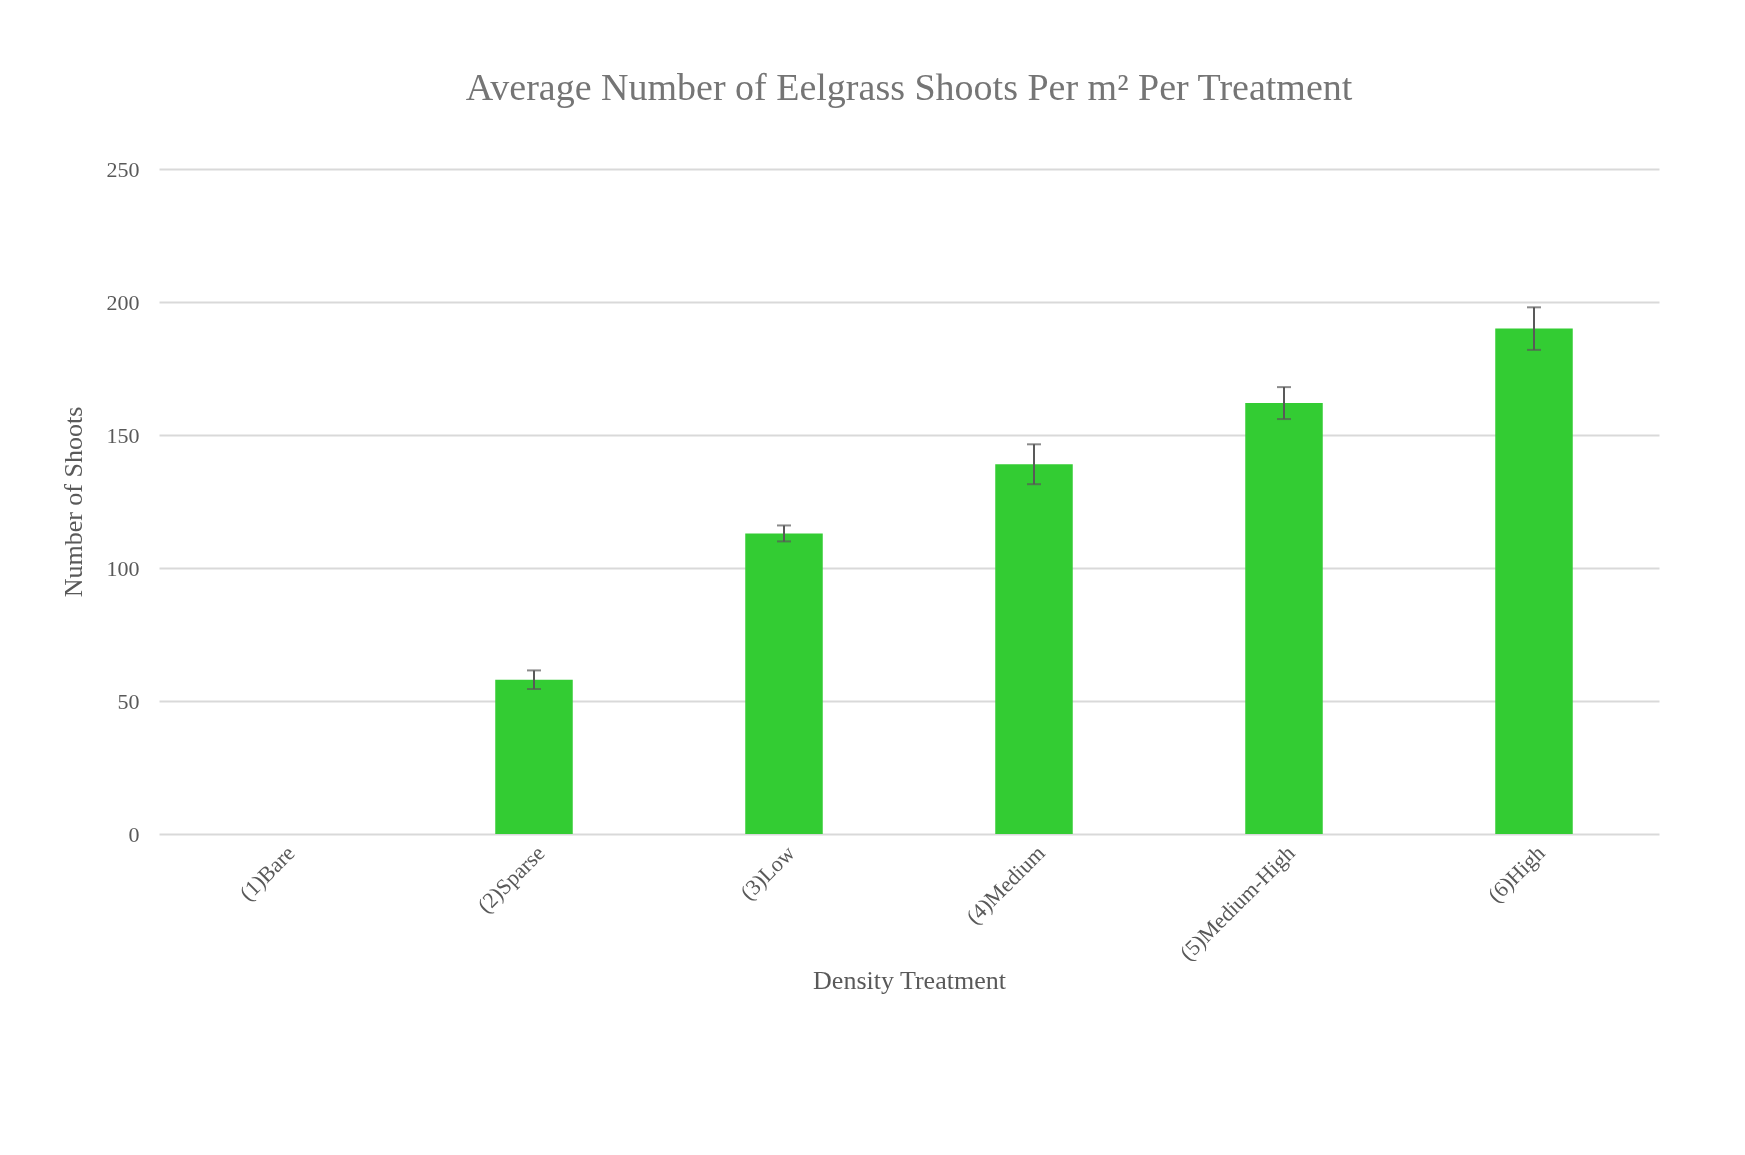  I want to click on y-tick-label: 150, so click(123, 435).